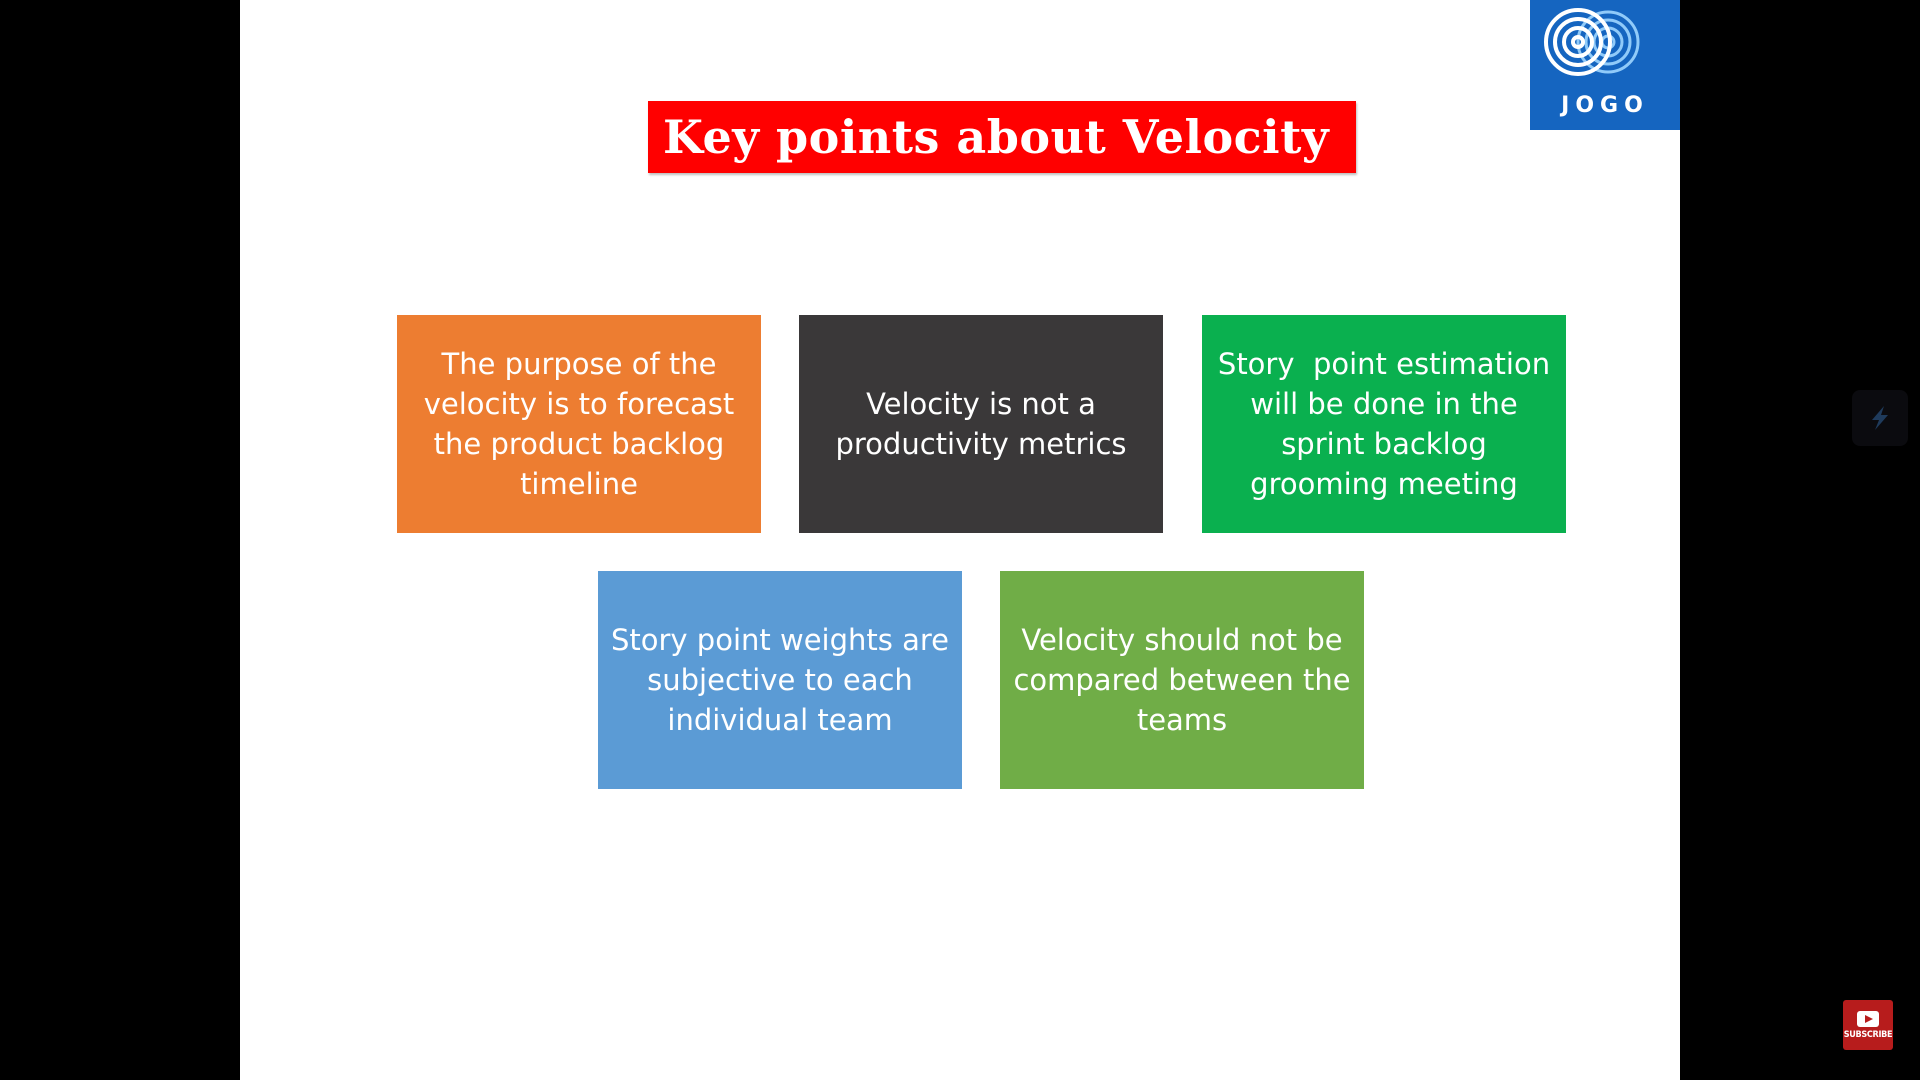  I want to click on title-banner: Key points about Velocity, so click(1002, 137).